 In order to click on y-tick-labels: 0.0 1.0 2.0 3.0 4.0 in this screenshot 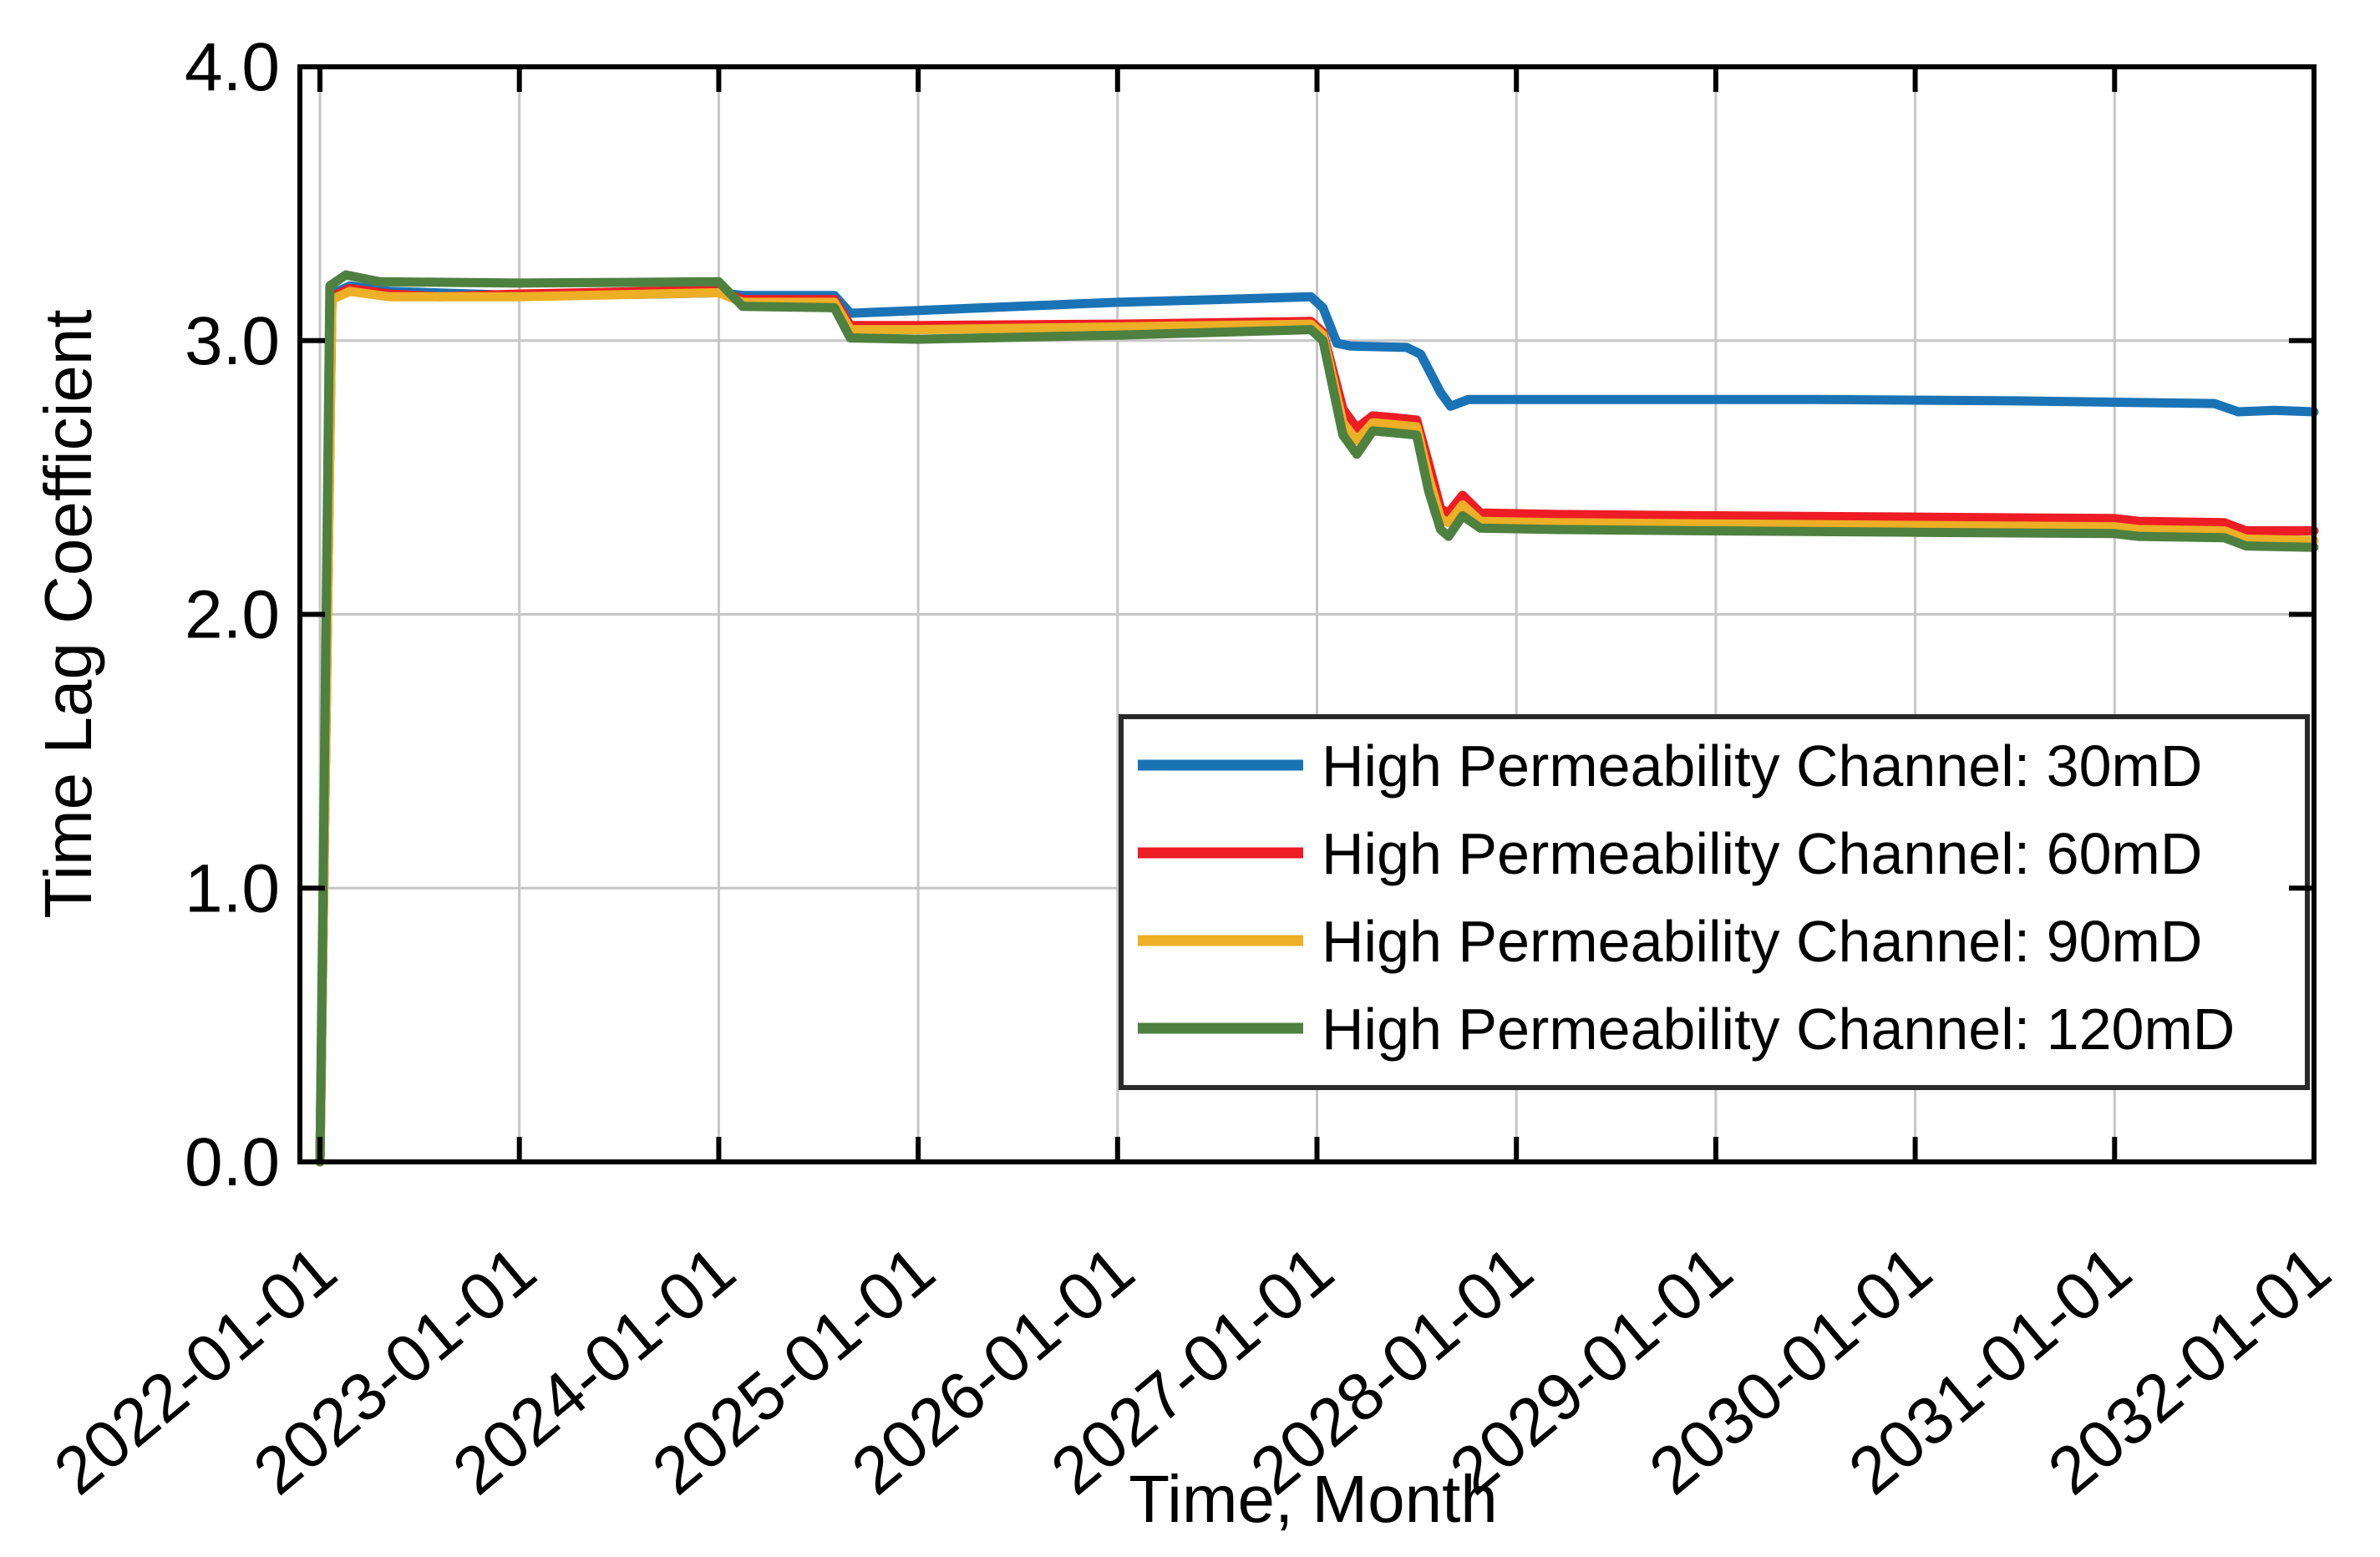, I will do `click(232, 614)`.